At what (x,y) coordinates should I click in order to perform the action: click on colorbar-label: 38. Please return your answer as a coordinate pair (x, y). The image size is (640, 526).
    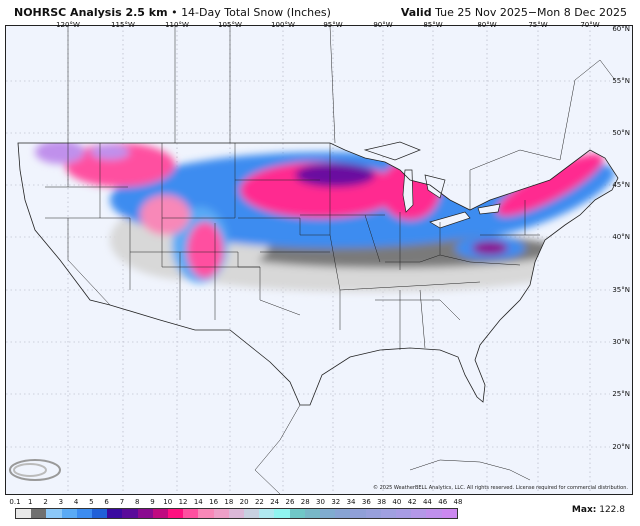
    Looking at the image, I should click on (382, 502).